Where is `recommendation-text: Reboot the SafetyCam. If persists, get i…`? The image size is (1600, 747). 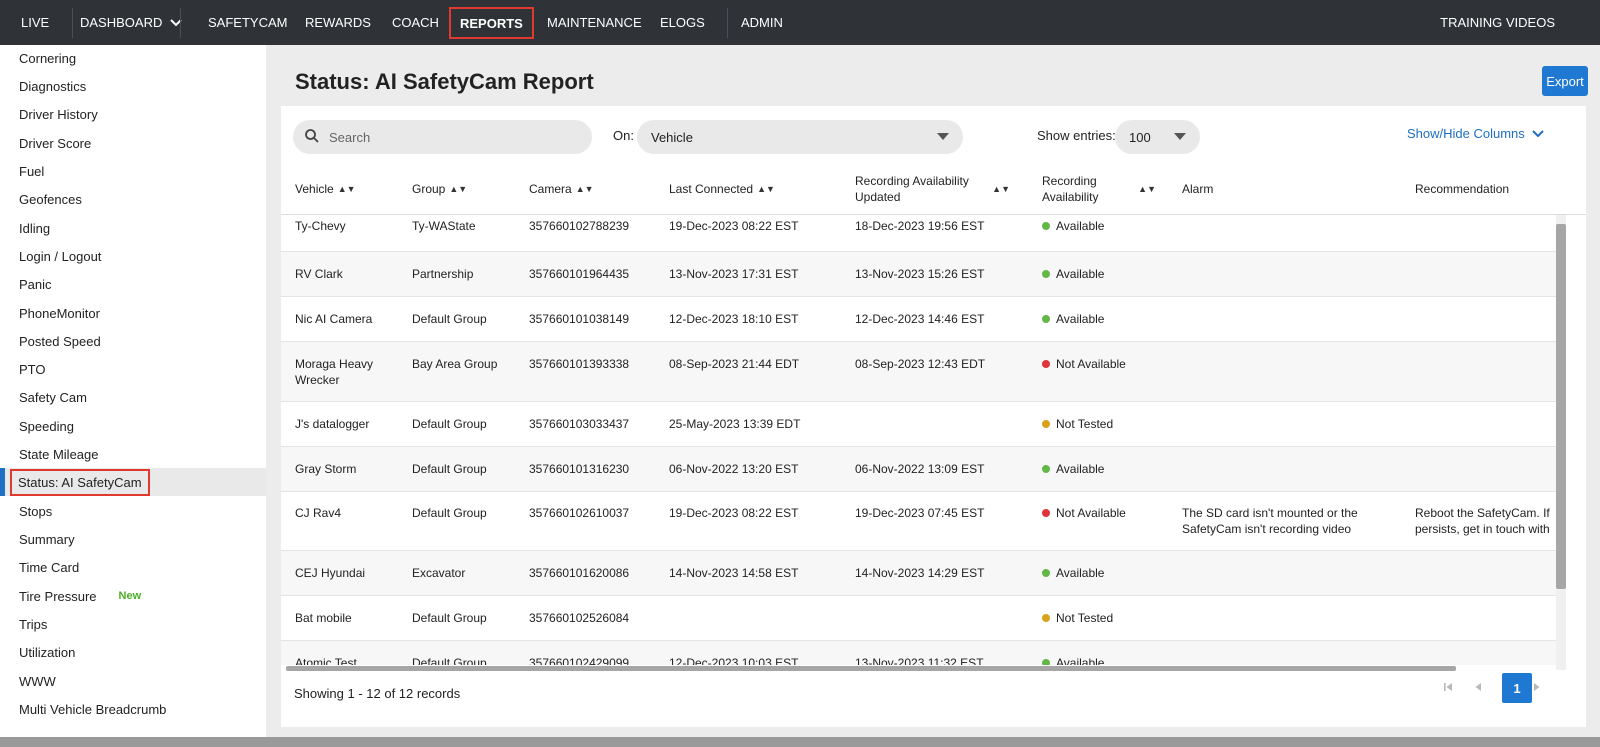 recommendation-text: Reboot the SafetyCam. If persists, get i… is located at coordinates (1482, 521).